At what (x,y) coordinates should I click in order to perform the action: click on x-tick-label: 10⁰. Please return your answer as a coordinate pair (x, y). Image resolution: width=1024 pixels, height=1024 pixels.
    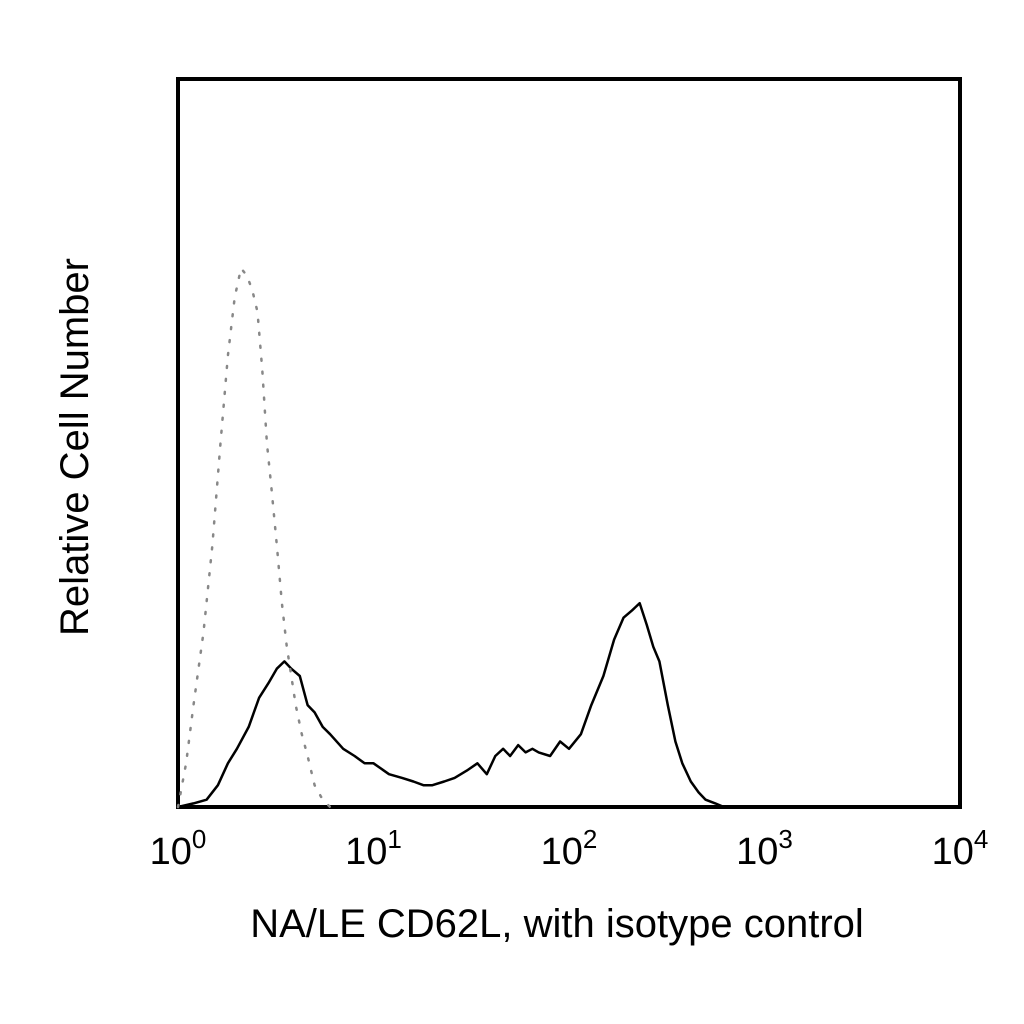
    Looking at the image, I should click on (178, 848).